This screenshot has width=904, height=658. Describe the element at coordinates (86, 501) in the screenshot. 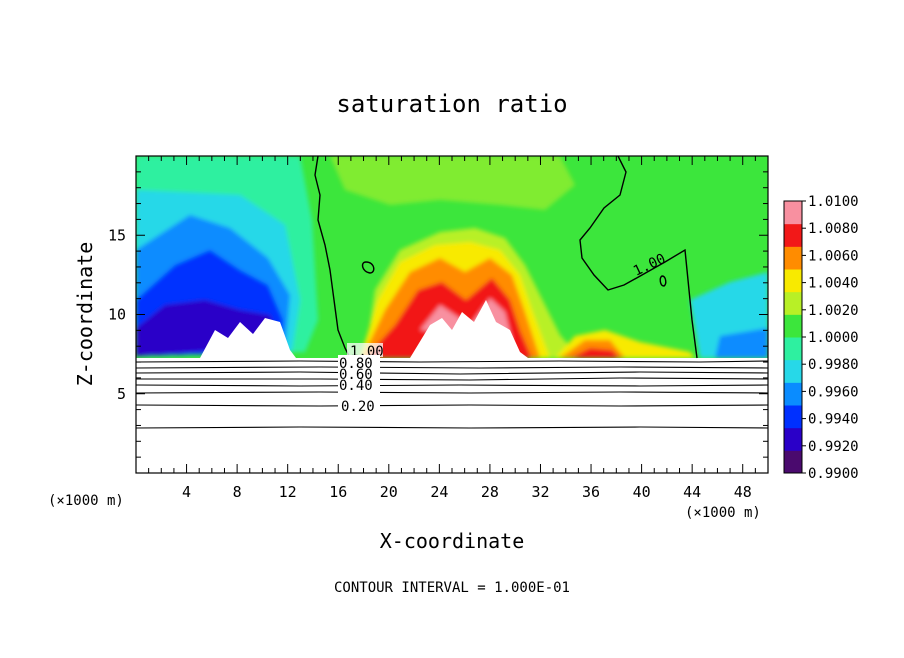

I see `x-axis-unit-left: (×1000 m)` at that location.